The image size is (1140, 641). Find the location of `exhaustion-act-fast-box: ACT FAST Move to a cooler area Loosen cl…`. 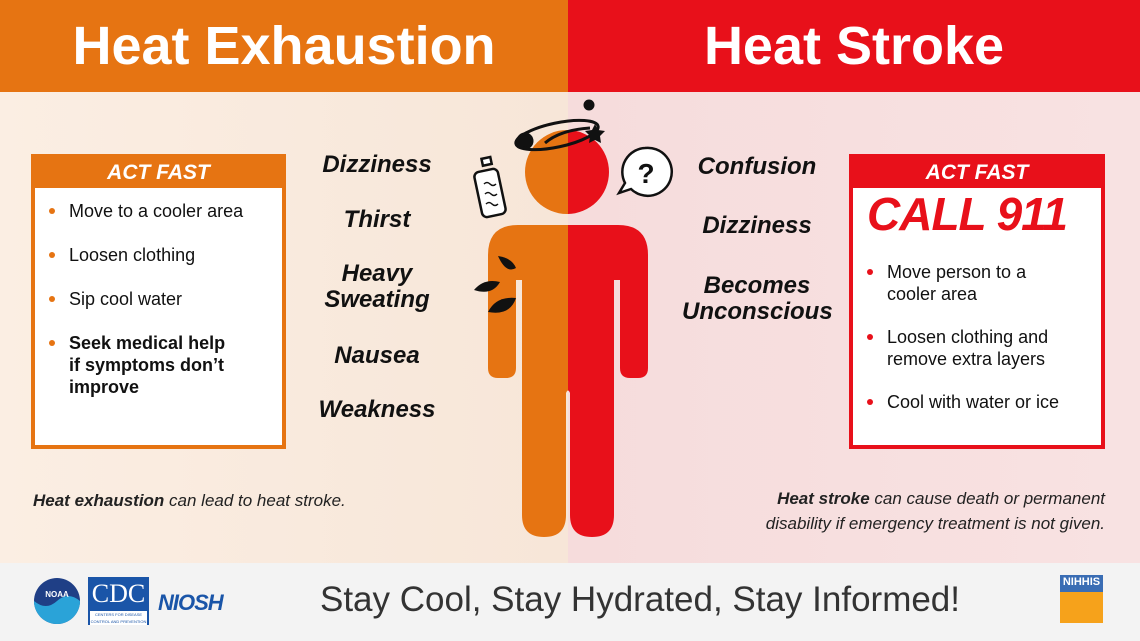

exhaustion-act-fast-box: ACT FAST Move to a cooler area Loosen cl… is located at coordinates (158, 301).